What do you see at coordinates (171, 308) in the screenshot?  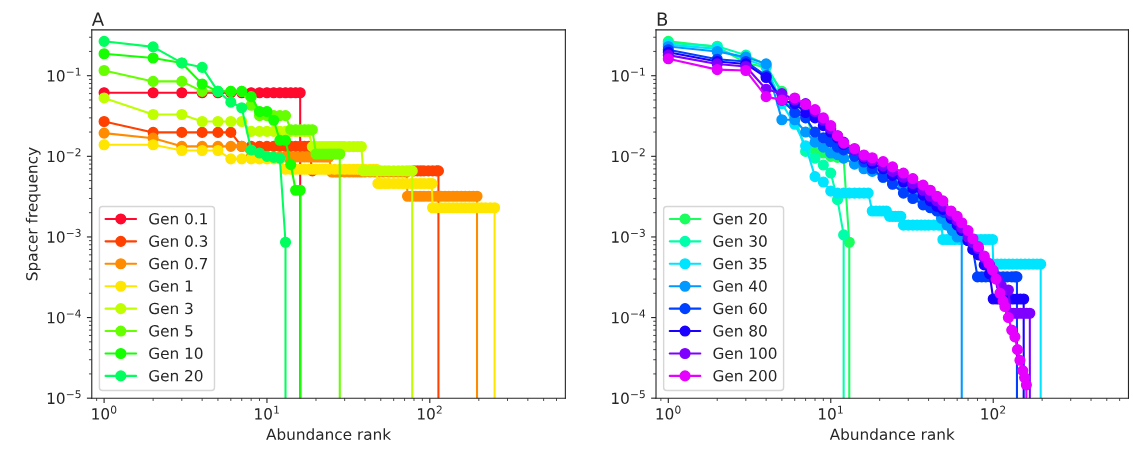 I see `legend-label: Gen 3` at bounding box center [171, 308].